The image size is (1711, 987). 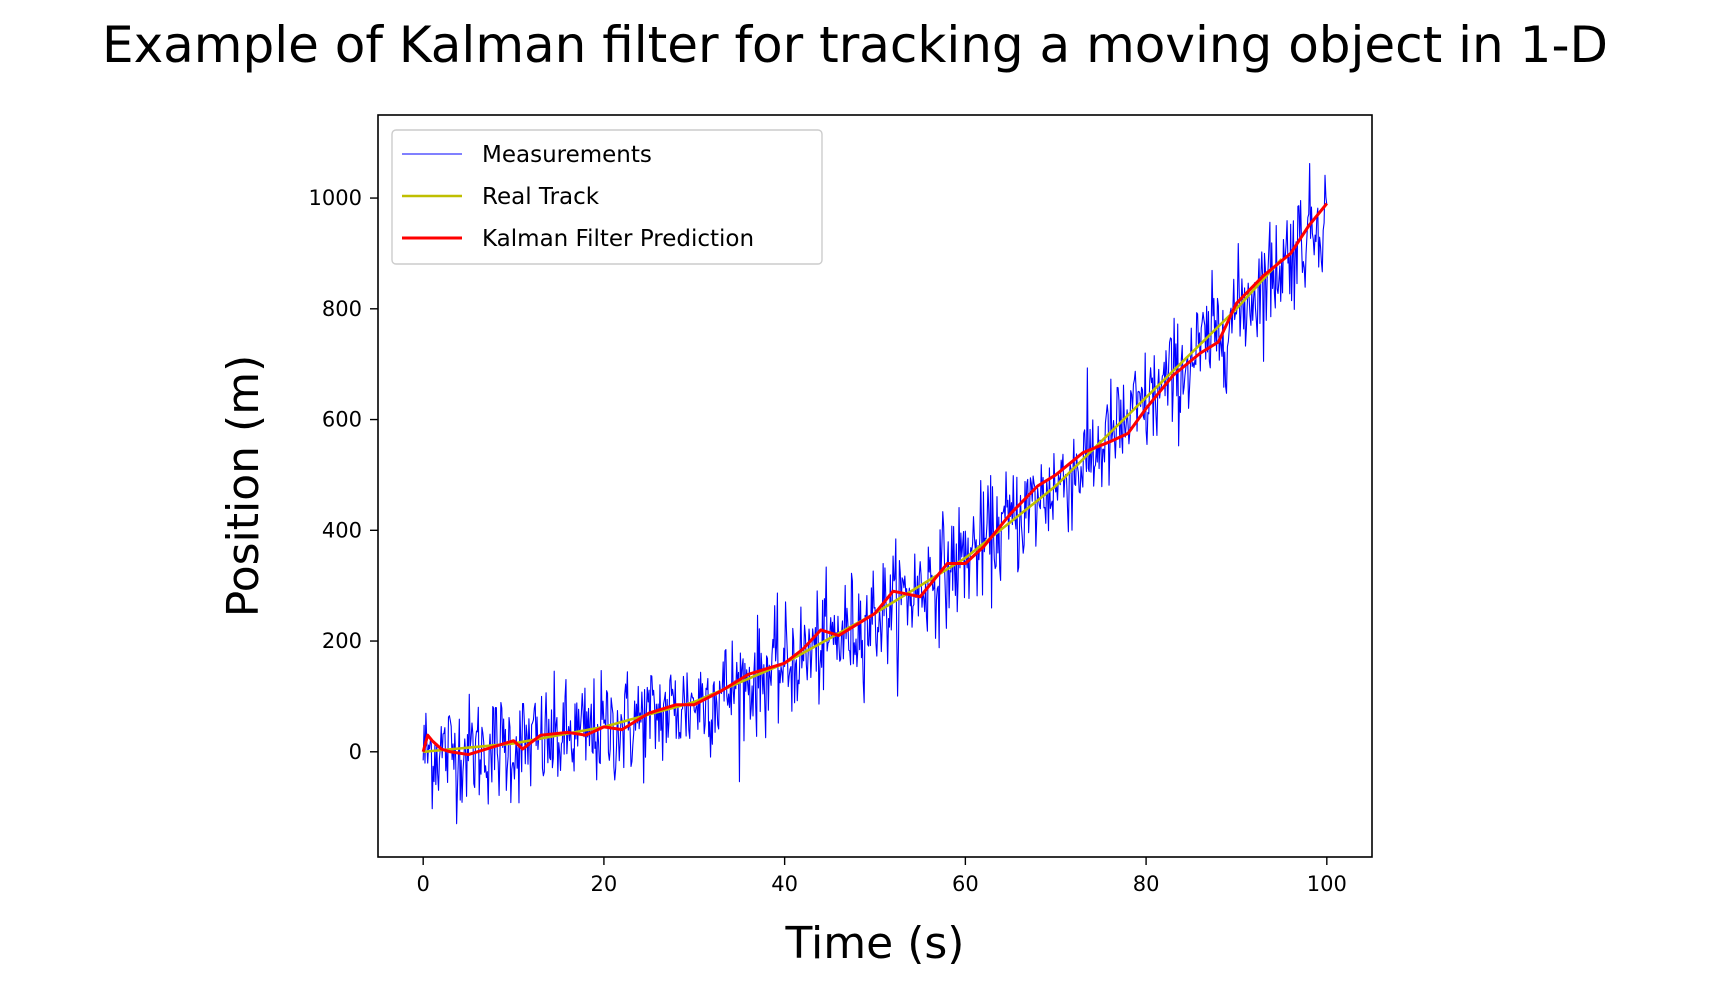 What do you see at coordinates (567, 155) in the screenshot?
I see `legend-label-measurements: Measurements` at bounding box center [567, 155].